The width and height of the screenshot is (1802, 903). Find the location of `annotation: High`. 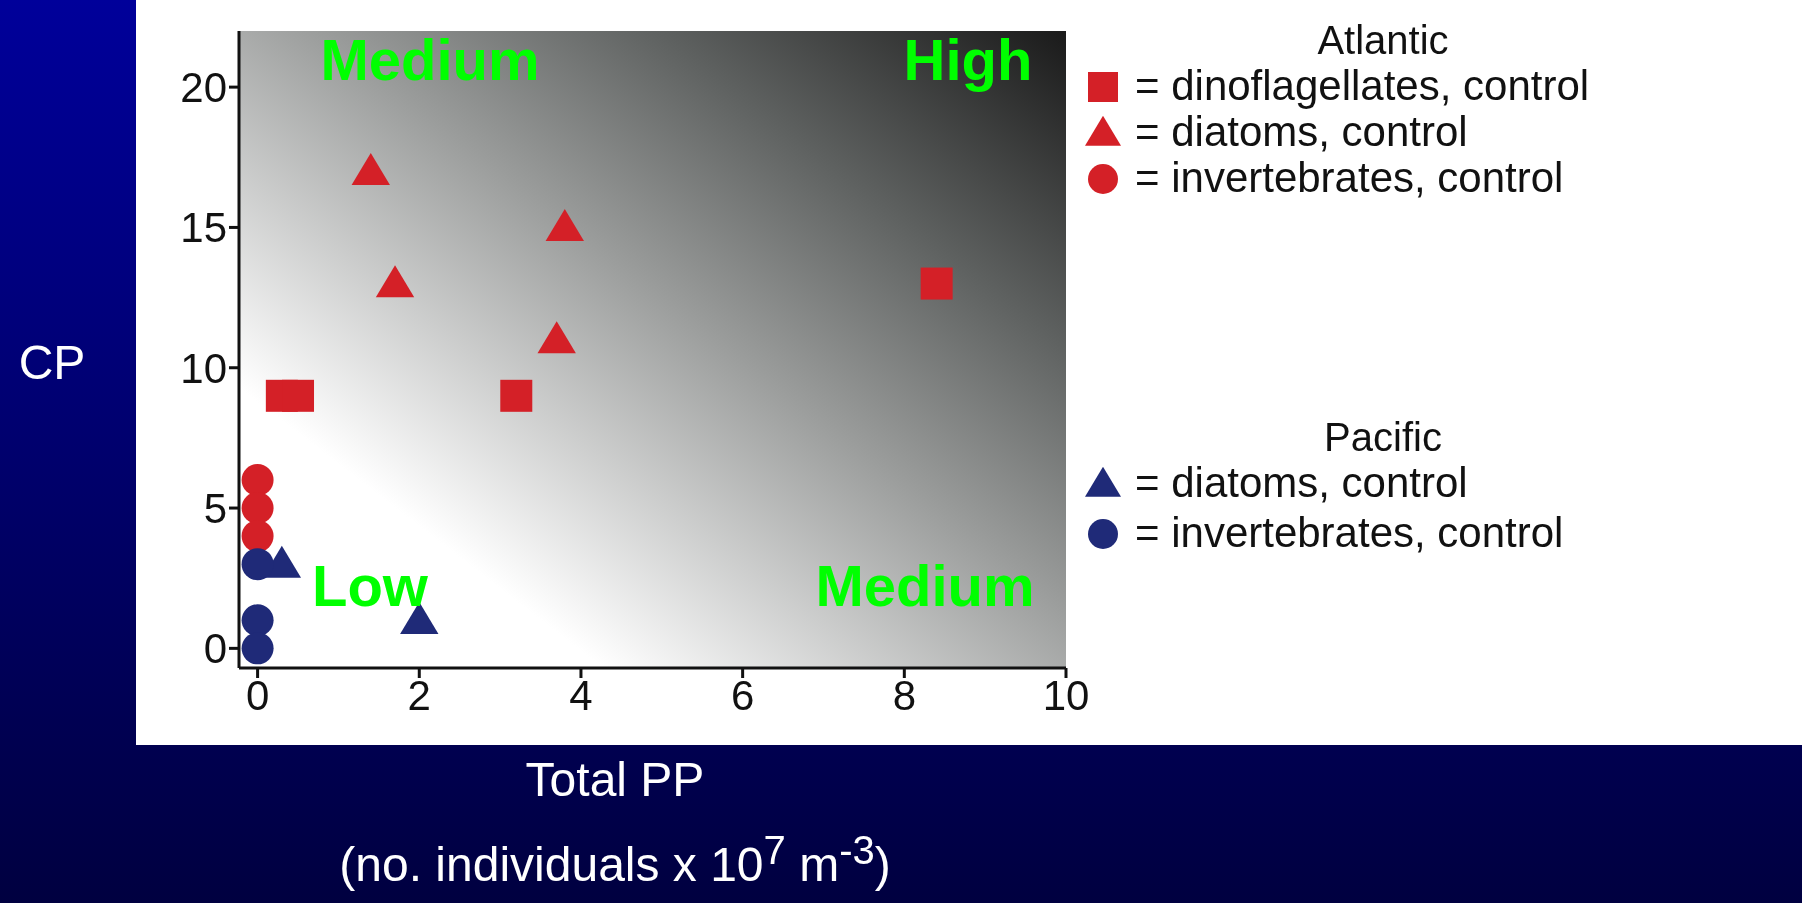

annotation: High is located at coordinates (968, 59).